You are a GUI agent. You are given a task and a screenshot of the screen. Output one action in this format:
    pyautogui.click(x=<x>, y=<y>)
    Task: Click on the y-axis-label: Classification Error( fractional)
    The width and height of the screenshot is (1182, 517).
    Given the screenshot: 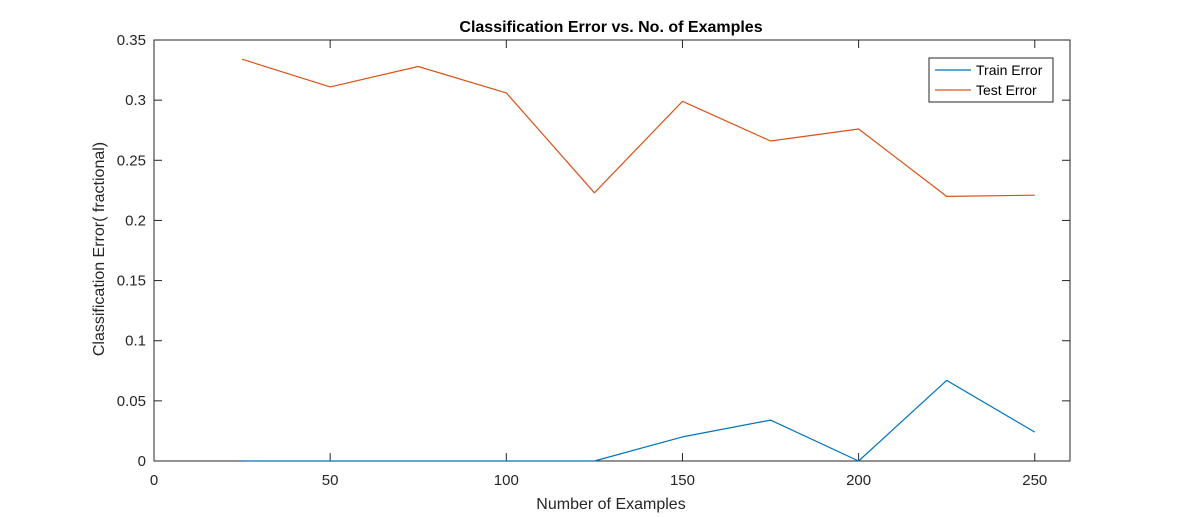 What is the action you would take?
    pyautogui.click(x=99, y=249)
    